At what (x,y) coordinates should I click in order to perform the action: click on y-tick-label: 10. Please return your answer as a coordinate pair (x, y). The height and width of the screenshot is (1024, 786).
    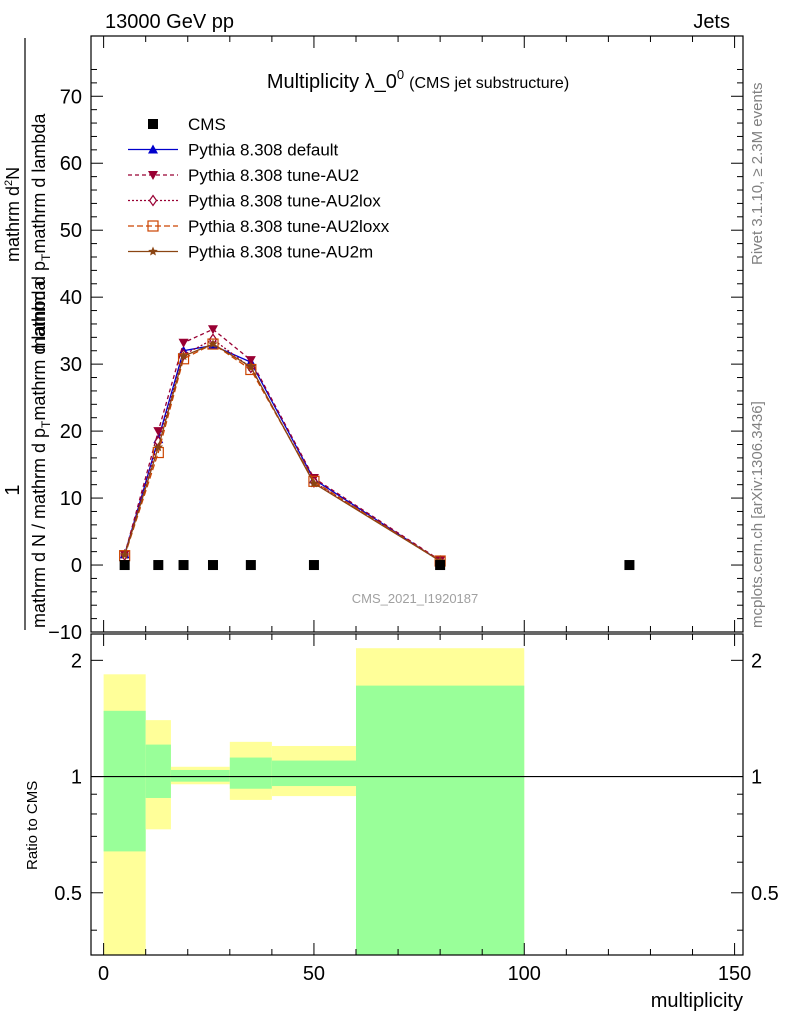
    Looking at the image, I should click on (71, 499).